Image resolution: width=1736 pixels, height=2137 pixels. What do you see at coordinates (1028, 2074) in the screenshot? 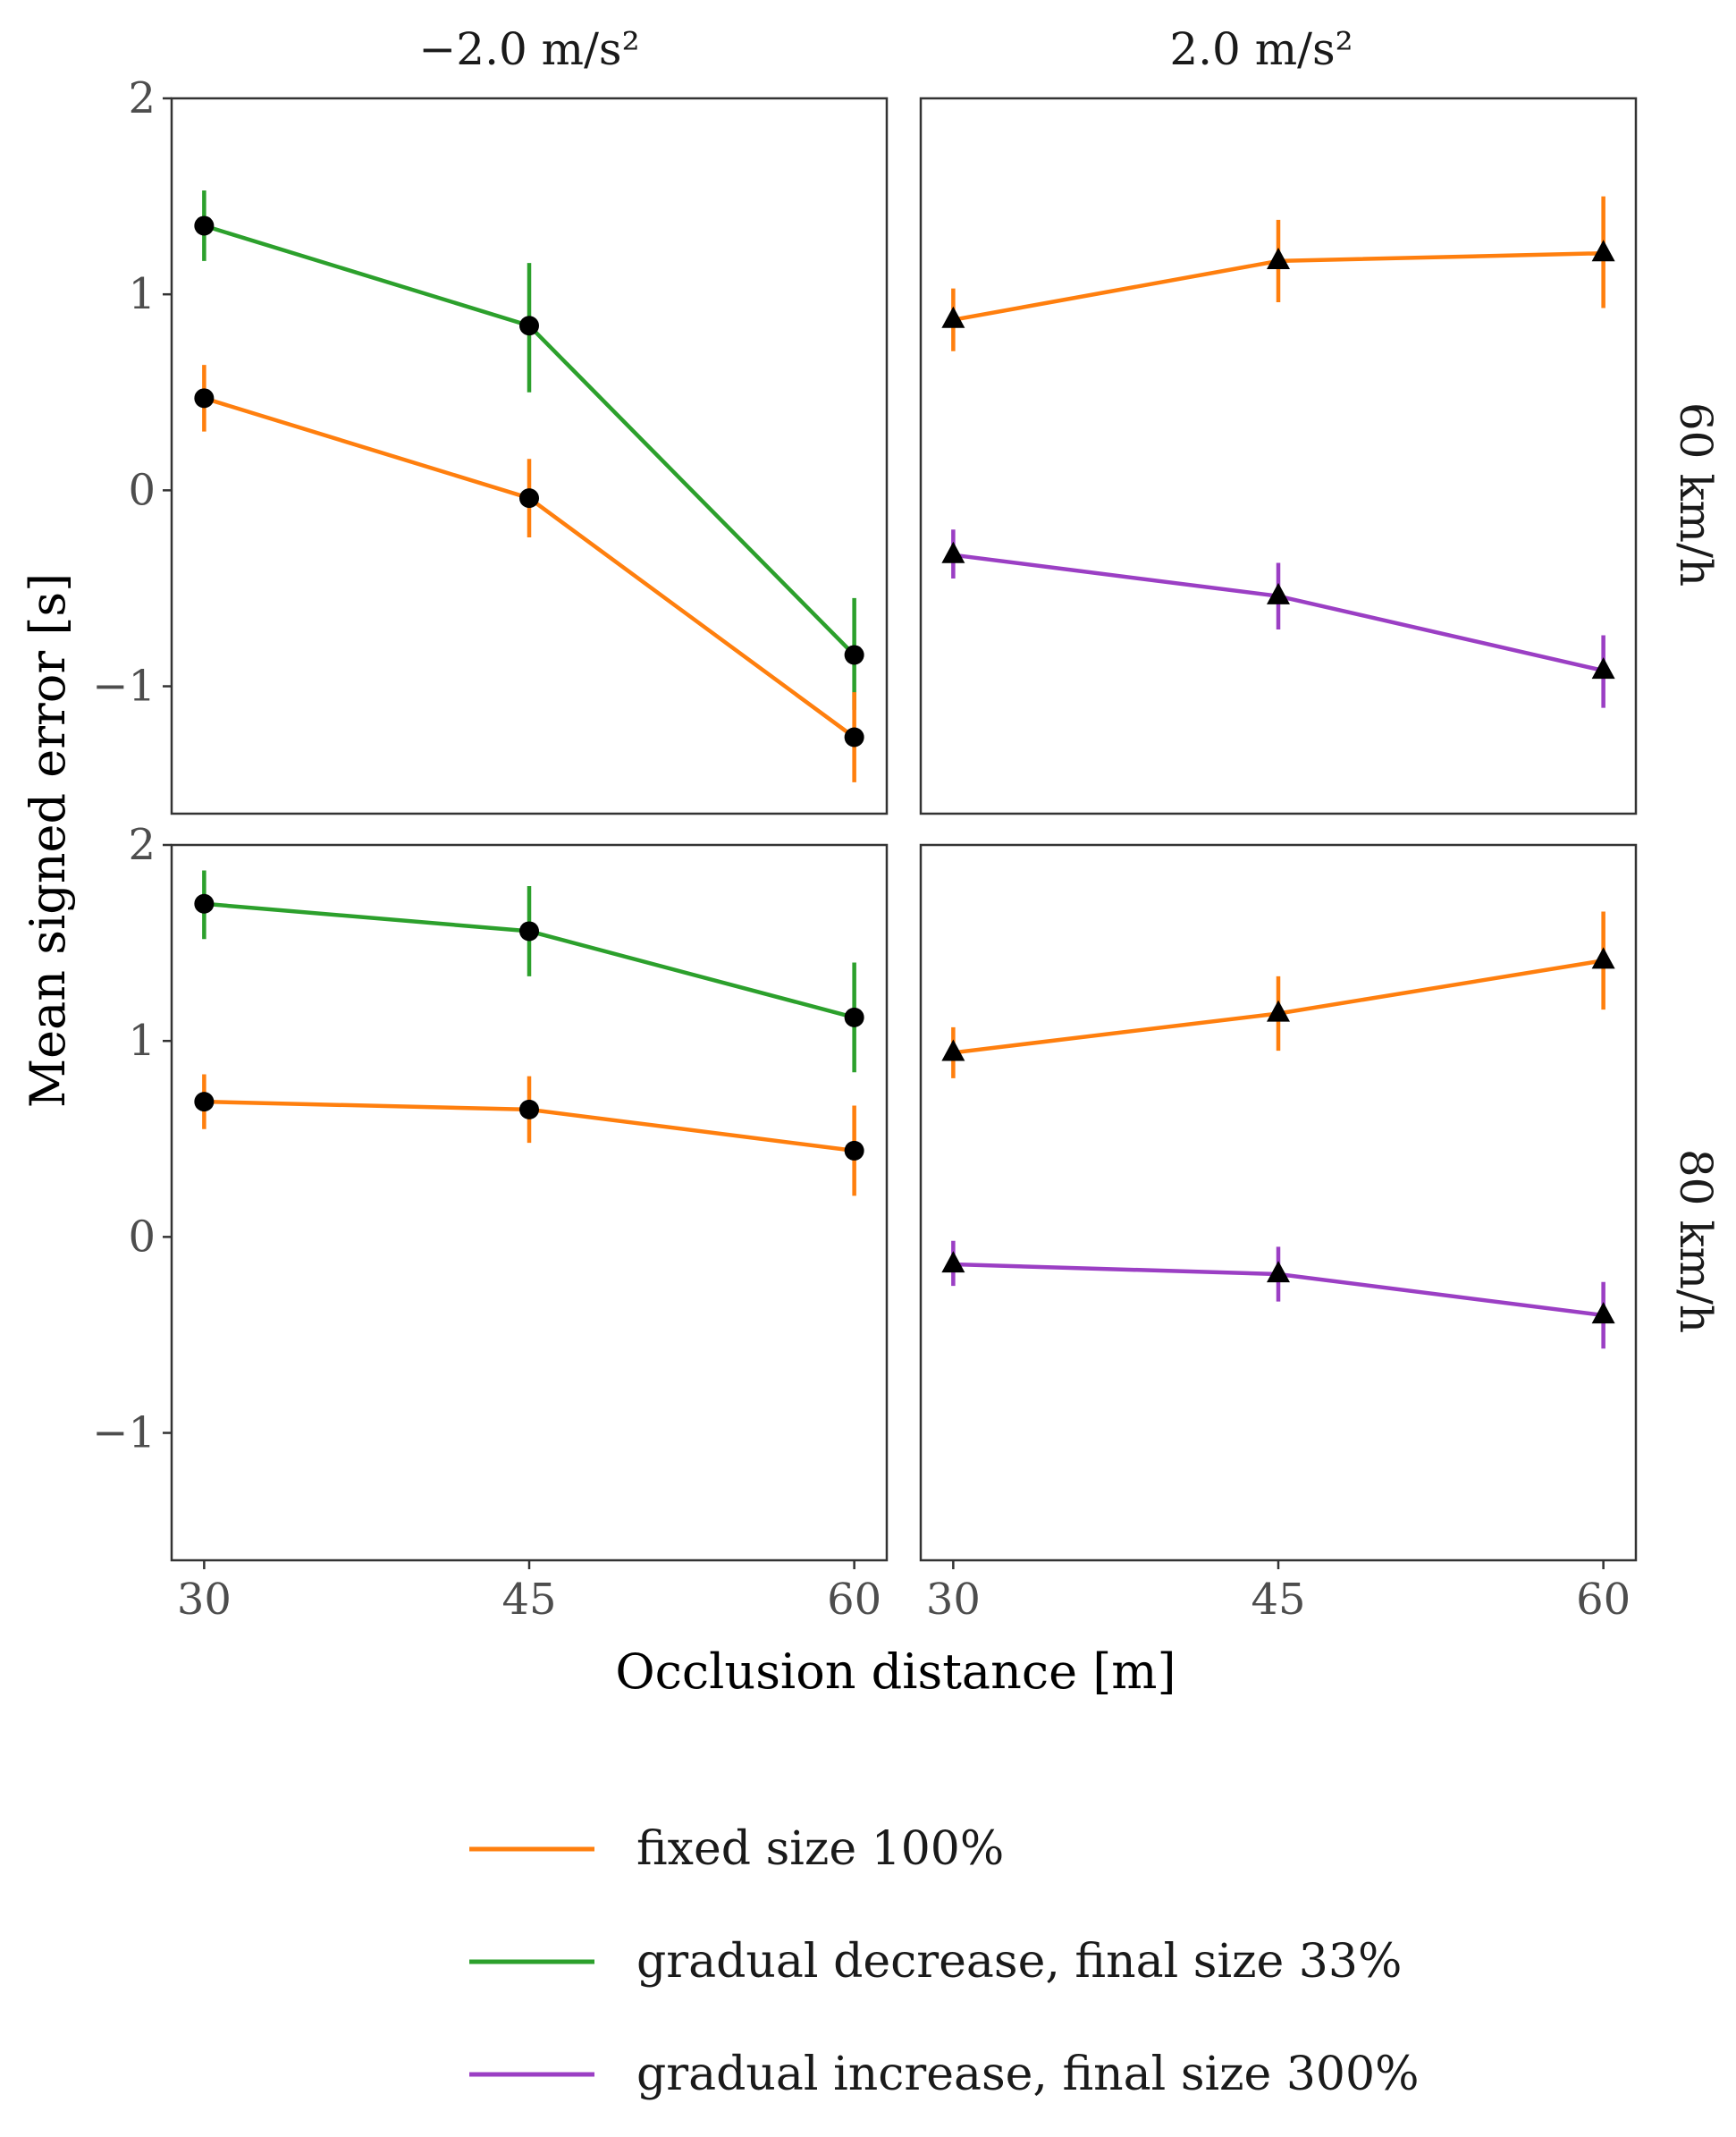
I see `legend-label: gradual increase, final size 300%` at bounding box center [1028, 2074].